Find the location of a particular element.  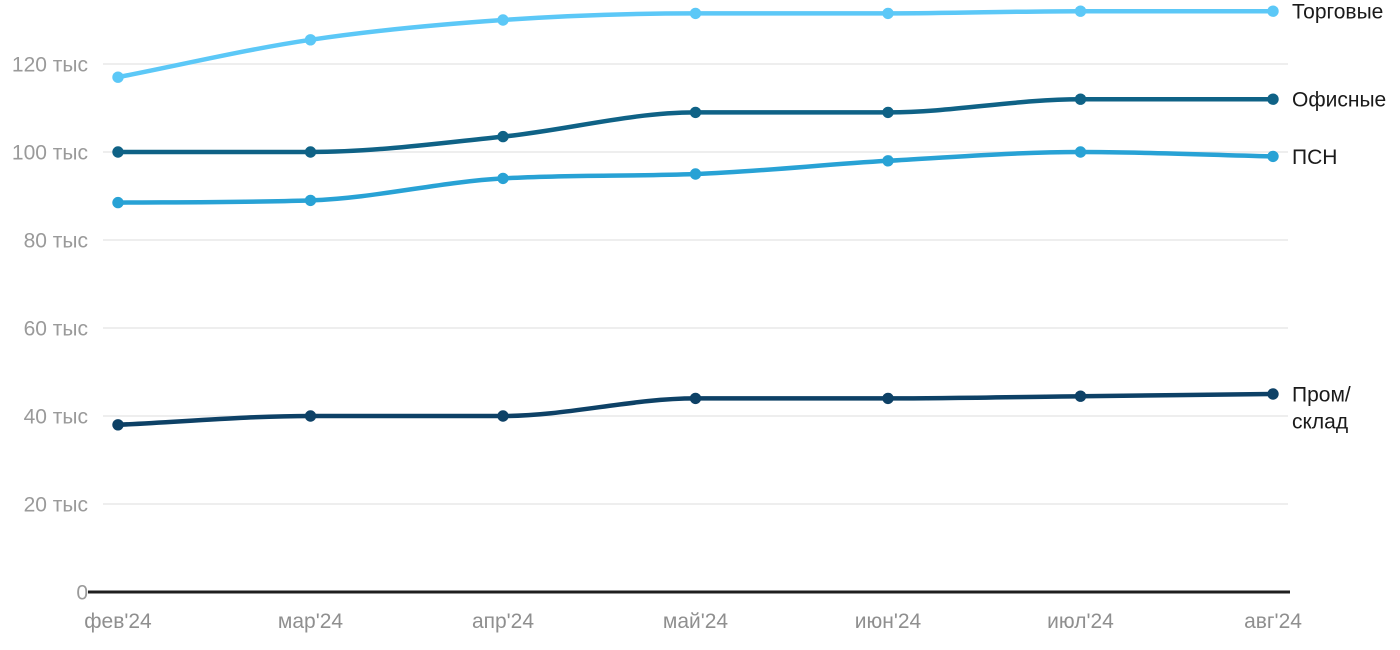

x-tick-label-3: май'24 is located at coordinates (696, 621).